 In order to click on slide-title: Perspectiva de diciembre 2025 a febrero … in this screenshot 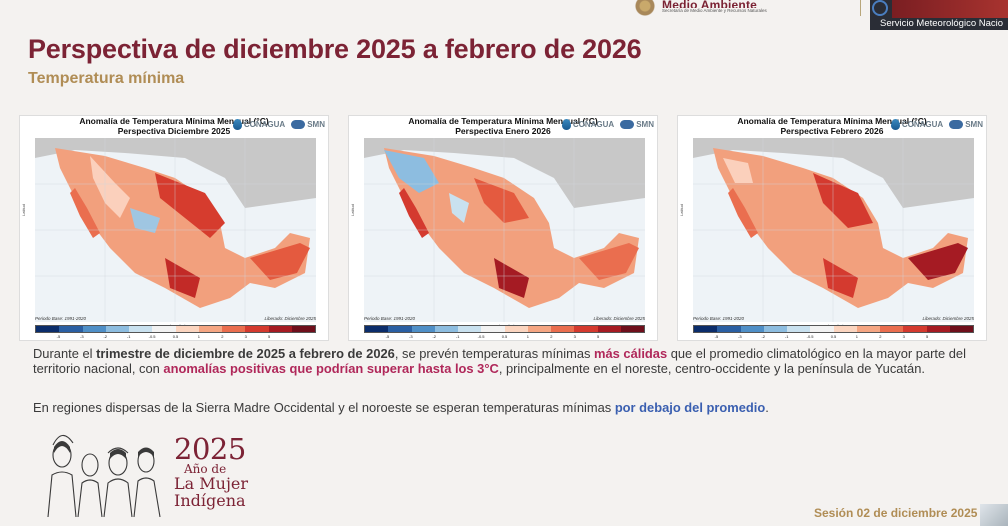, I will do `click(335, 49)`.